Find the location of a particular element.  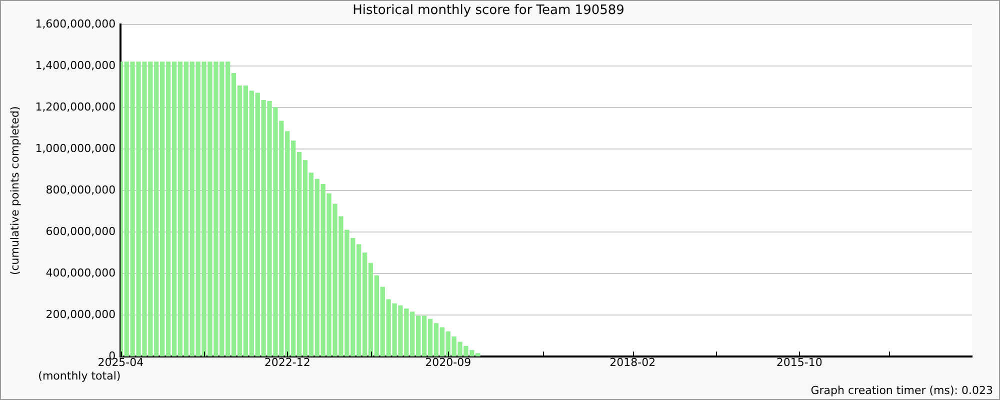

y-tick-label: 1,000,000,000 is located at coordinates (75, 148).